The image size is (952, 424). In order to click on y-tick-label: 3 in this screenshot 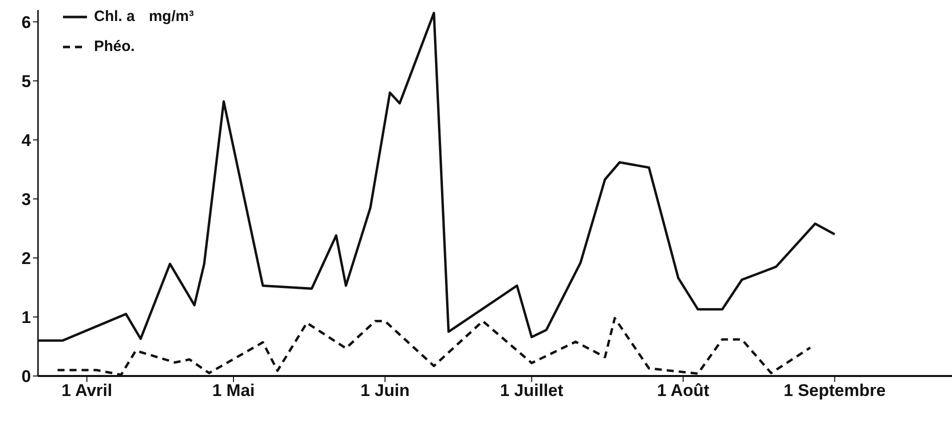, I will do `click(26, 199)`.